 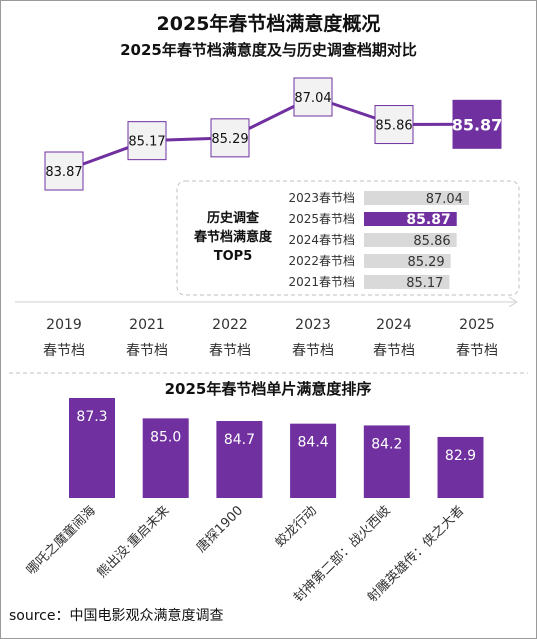 I want to click on film-value-label: 84.2, so click(x=386, y=444).